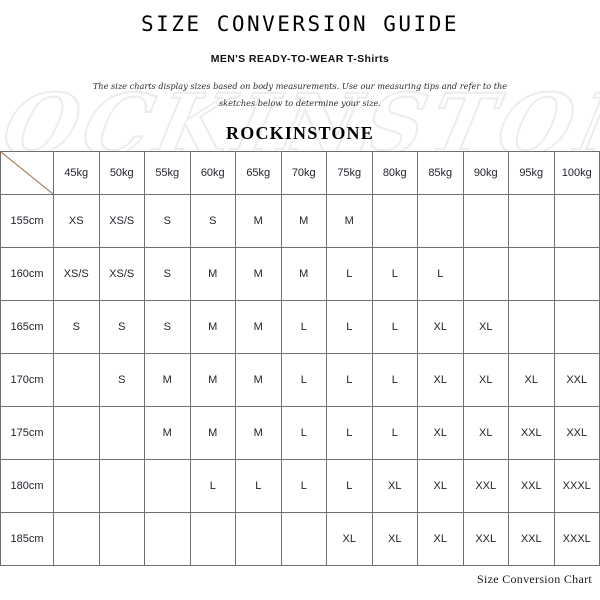  What do you see at coordinates (121, 173) in the screenshot?
I see `column-header-weight: 50kg` at bounding box center [121, 173].